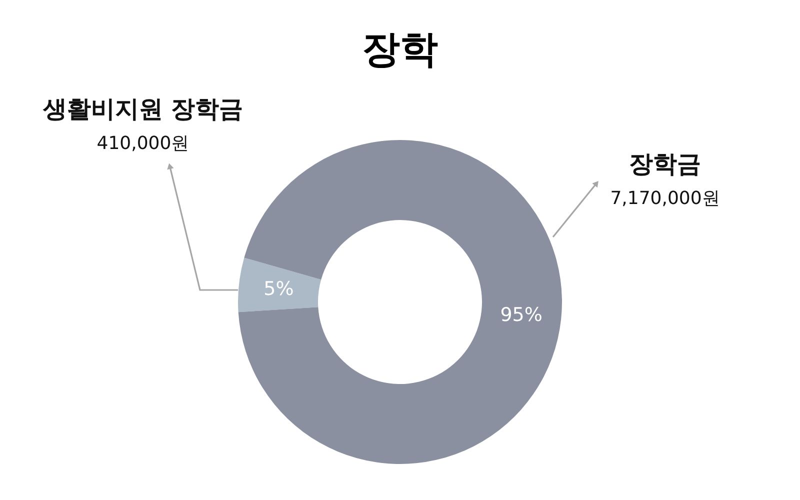 The width and height of the screenshot is (800, 500). What do you see at coordinates (279, 289) in the screenshot?
I see `text: 5%` at bounding box center [279, 289].